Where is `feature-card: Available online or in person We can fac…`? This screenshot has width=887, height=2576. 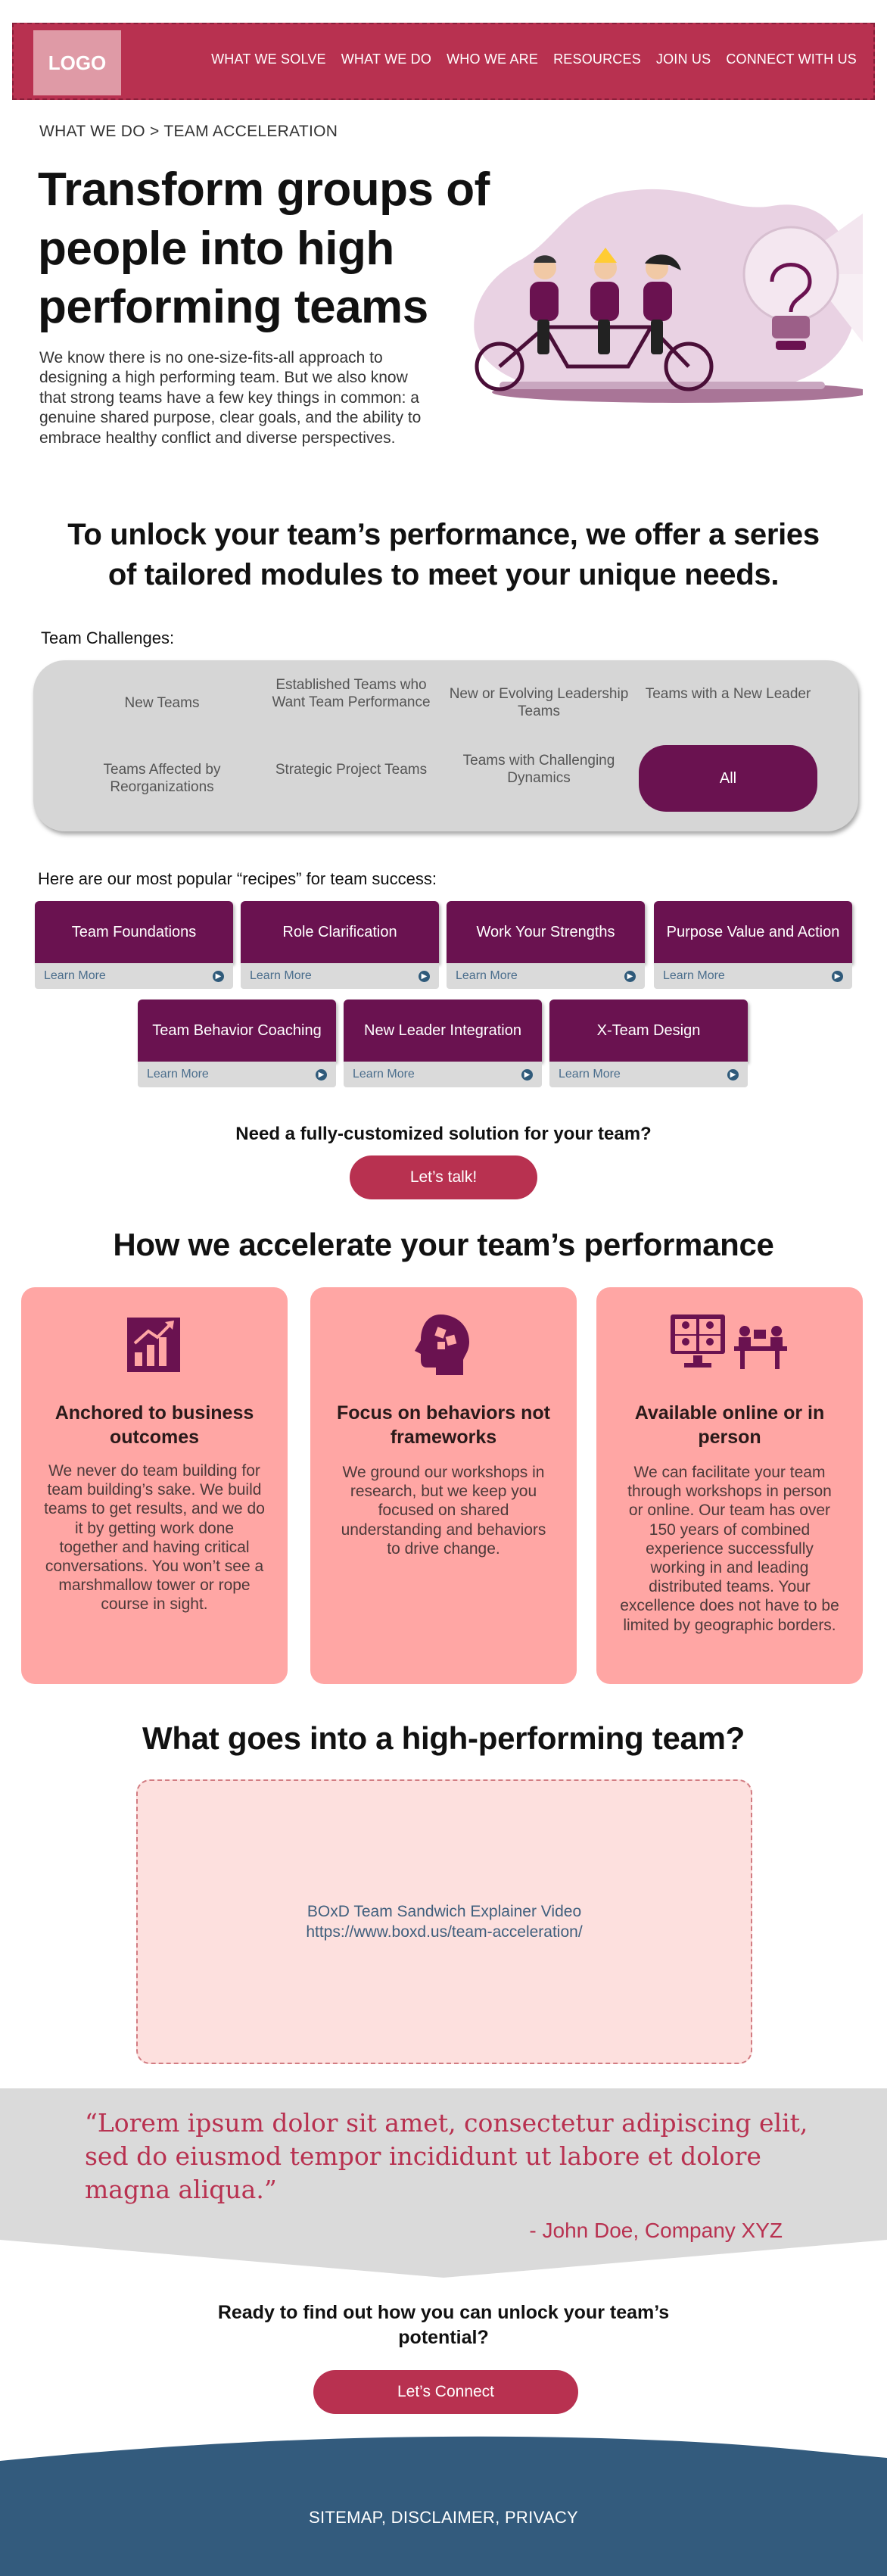
feature-card: Available online or in person We can fac… is located at coordinates (729, 1485).